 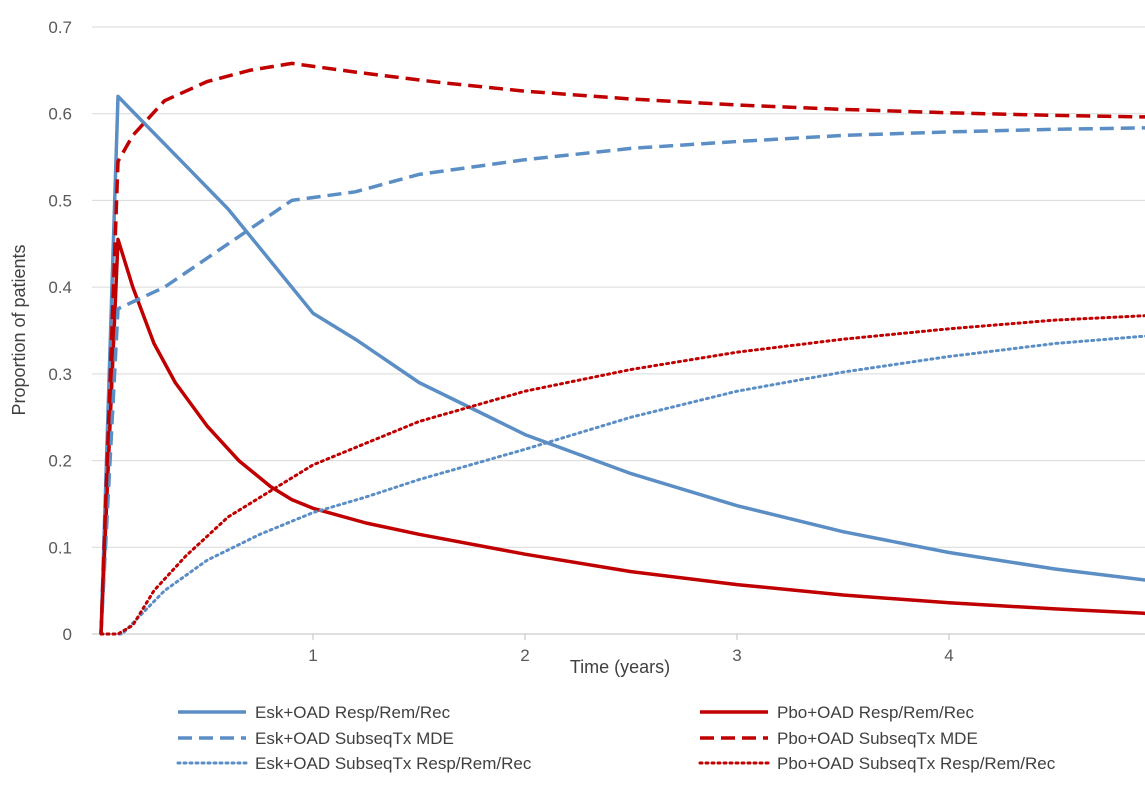 What do you see at coordinates (60, 287) in the screenshot?
I see `y-tick-label: 0.4` at bounding box center [60, 287].